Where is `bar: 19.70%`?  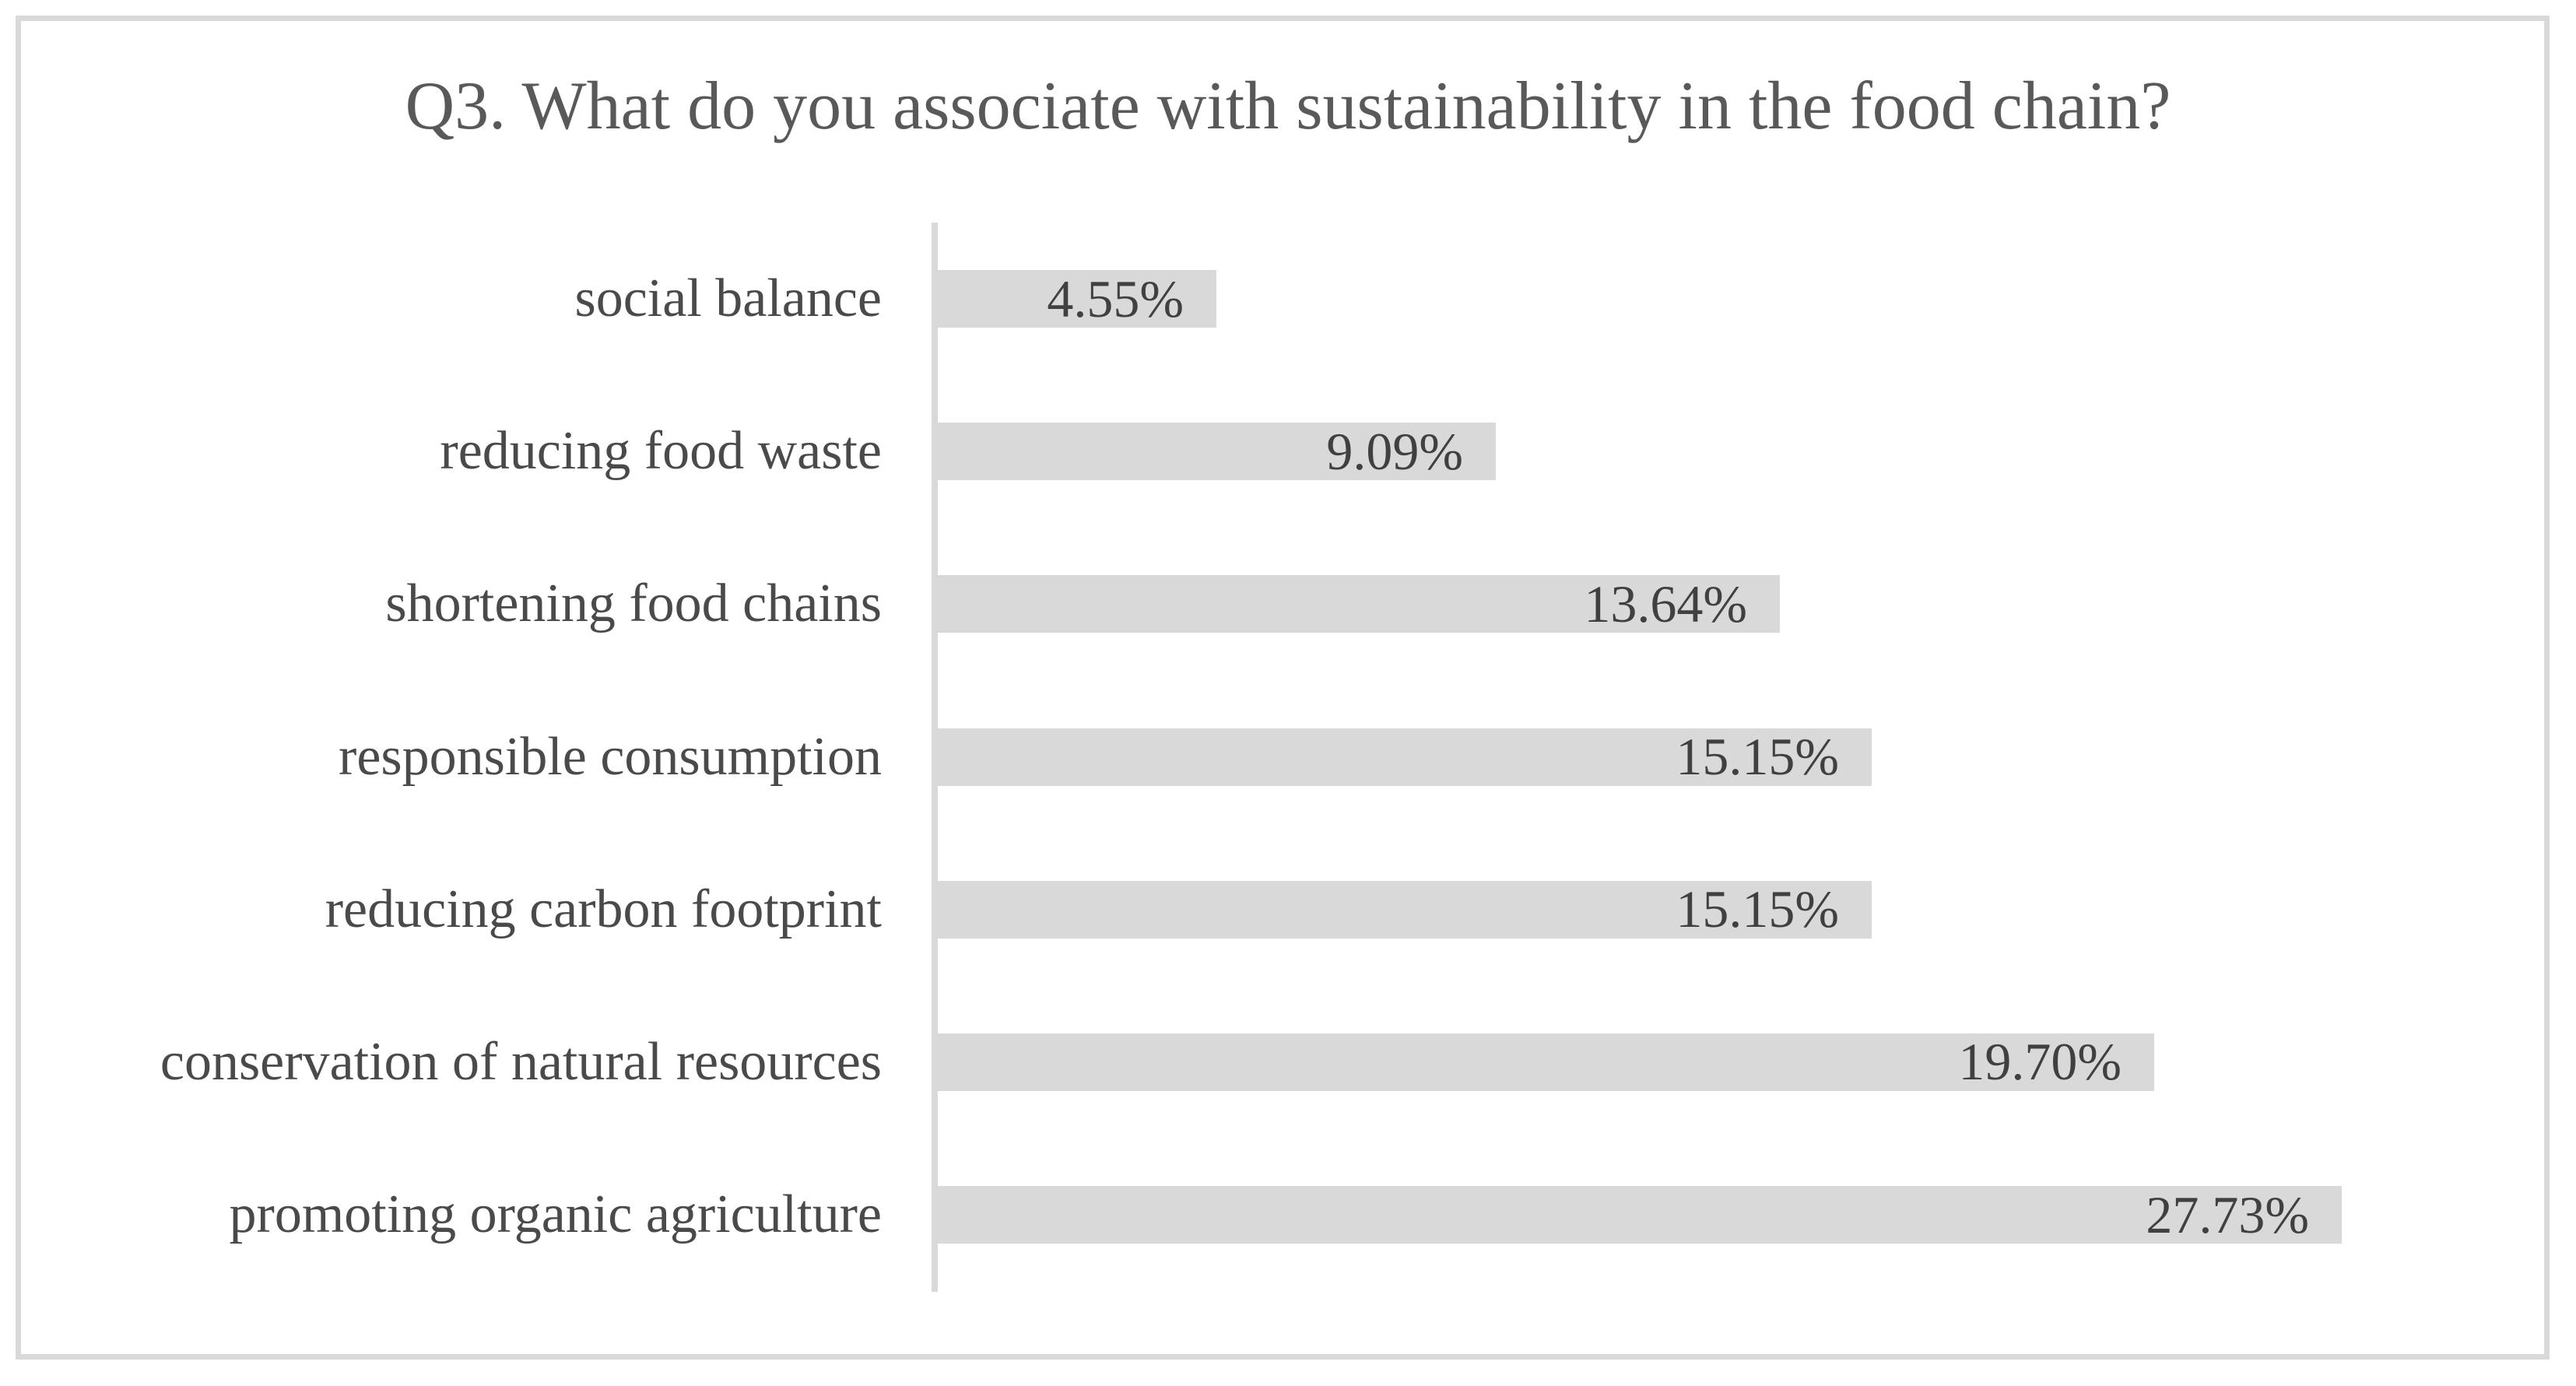 bar: 19.70% is located at coordinates (1546, 1062).